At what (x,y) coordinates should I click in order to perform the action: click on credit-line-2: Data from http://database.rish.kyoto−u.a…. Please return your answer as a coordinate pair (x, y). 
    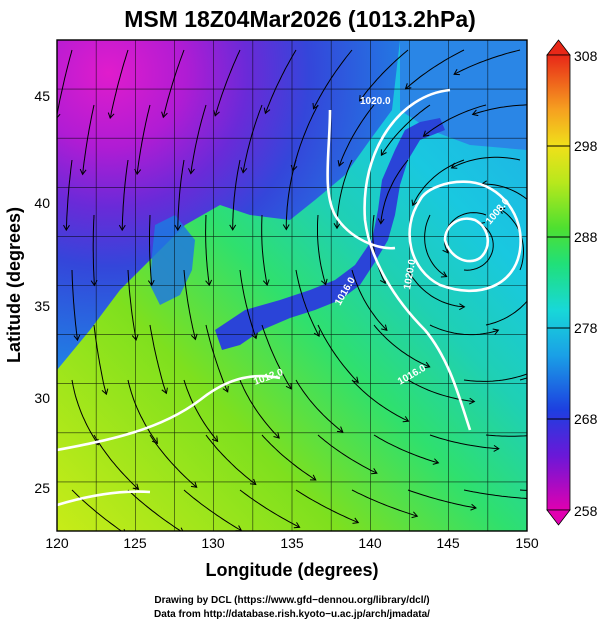
    Looking at the image, I should click on (292, 614).